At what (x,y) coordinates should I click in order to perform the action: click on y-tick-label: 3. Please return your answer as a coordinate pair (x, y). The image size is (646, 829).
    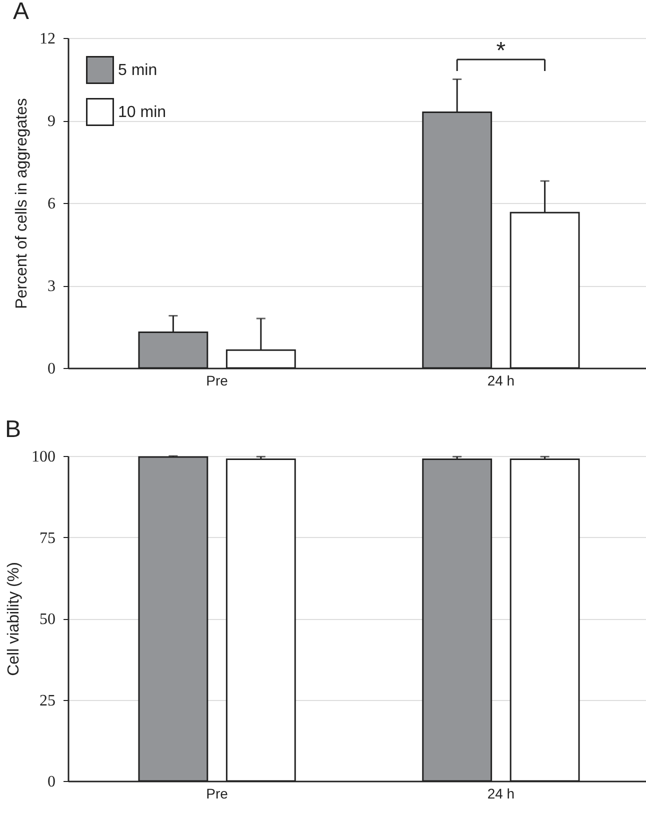
    Looking at the image, I should click on (52, 286).